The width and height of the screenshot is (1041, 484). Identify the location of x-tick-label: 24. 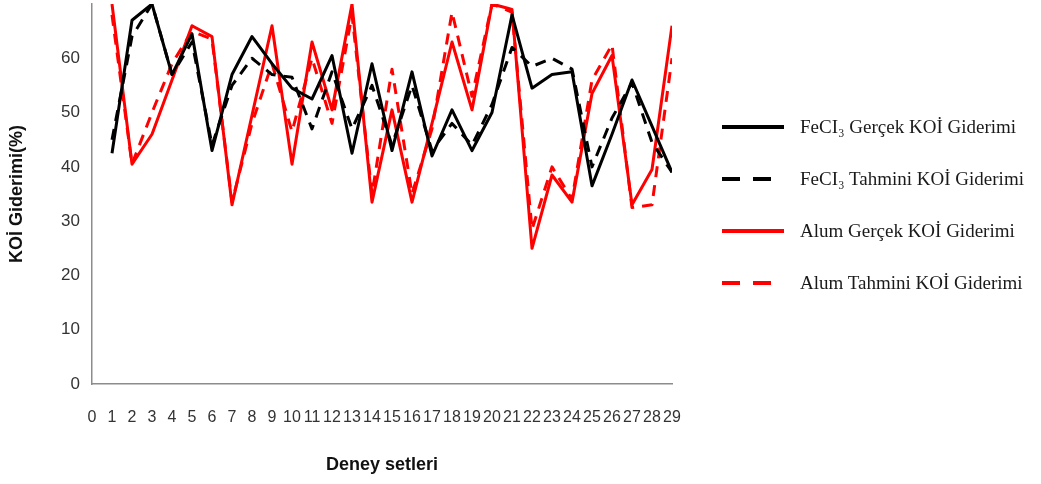
(572, 417).